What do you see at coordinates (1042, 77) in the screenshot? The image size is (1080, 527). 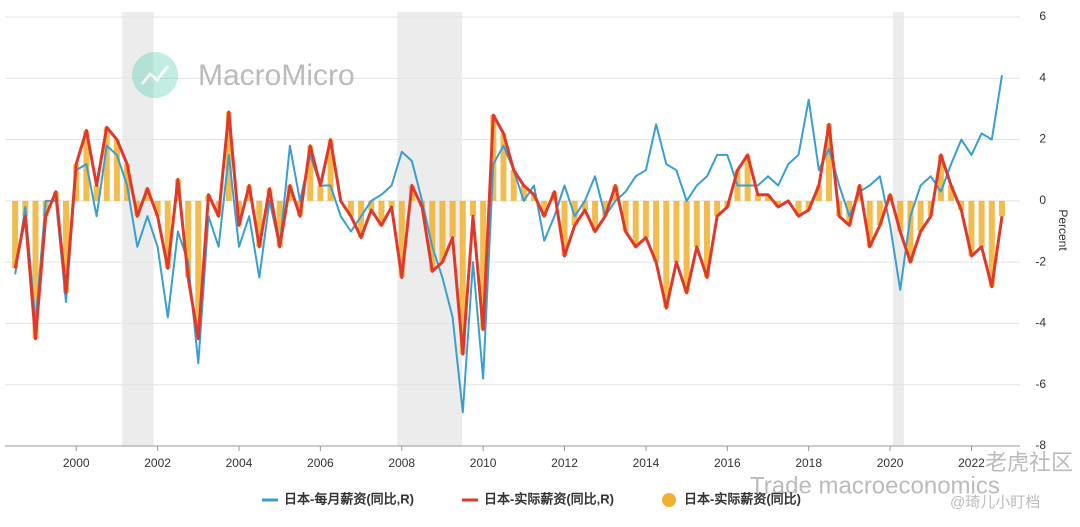 I see `y-tick-label: 4` at bounding box center [1042, 77].